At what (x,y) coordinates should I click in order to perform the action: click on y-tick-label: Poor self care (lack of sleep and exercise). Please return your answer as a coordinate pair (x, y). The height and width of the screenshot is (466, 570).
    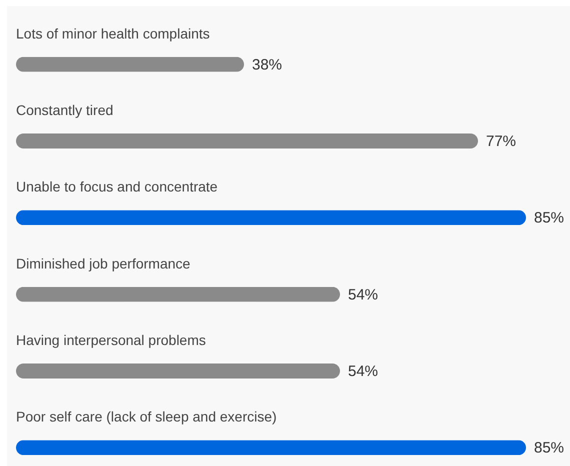
    Looking at the image, I should click on (146, 416).